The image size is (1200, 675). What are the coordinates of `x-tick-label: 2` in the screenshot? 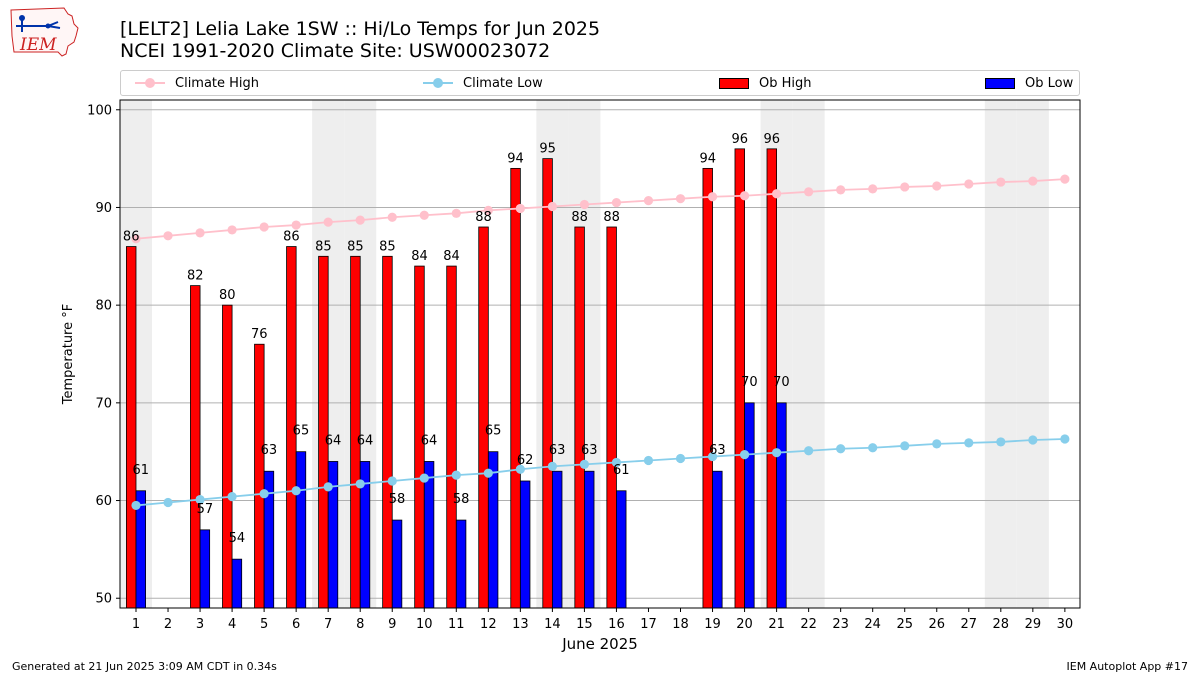 It's located at (168, 624).